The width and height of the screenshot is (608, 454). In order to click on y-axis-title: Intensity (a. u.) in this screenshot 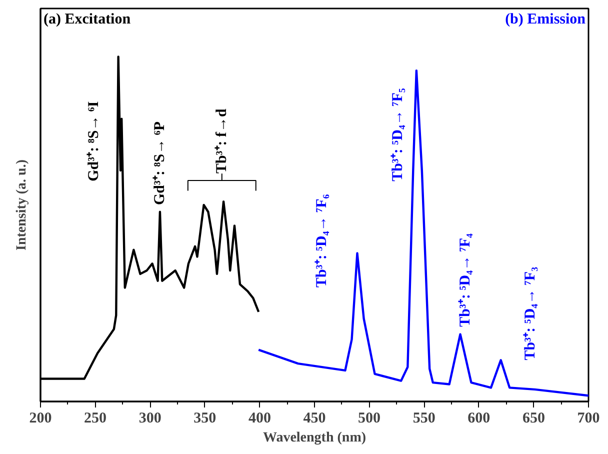, I will do `click(22, 205)`.